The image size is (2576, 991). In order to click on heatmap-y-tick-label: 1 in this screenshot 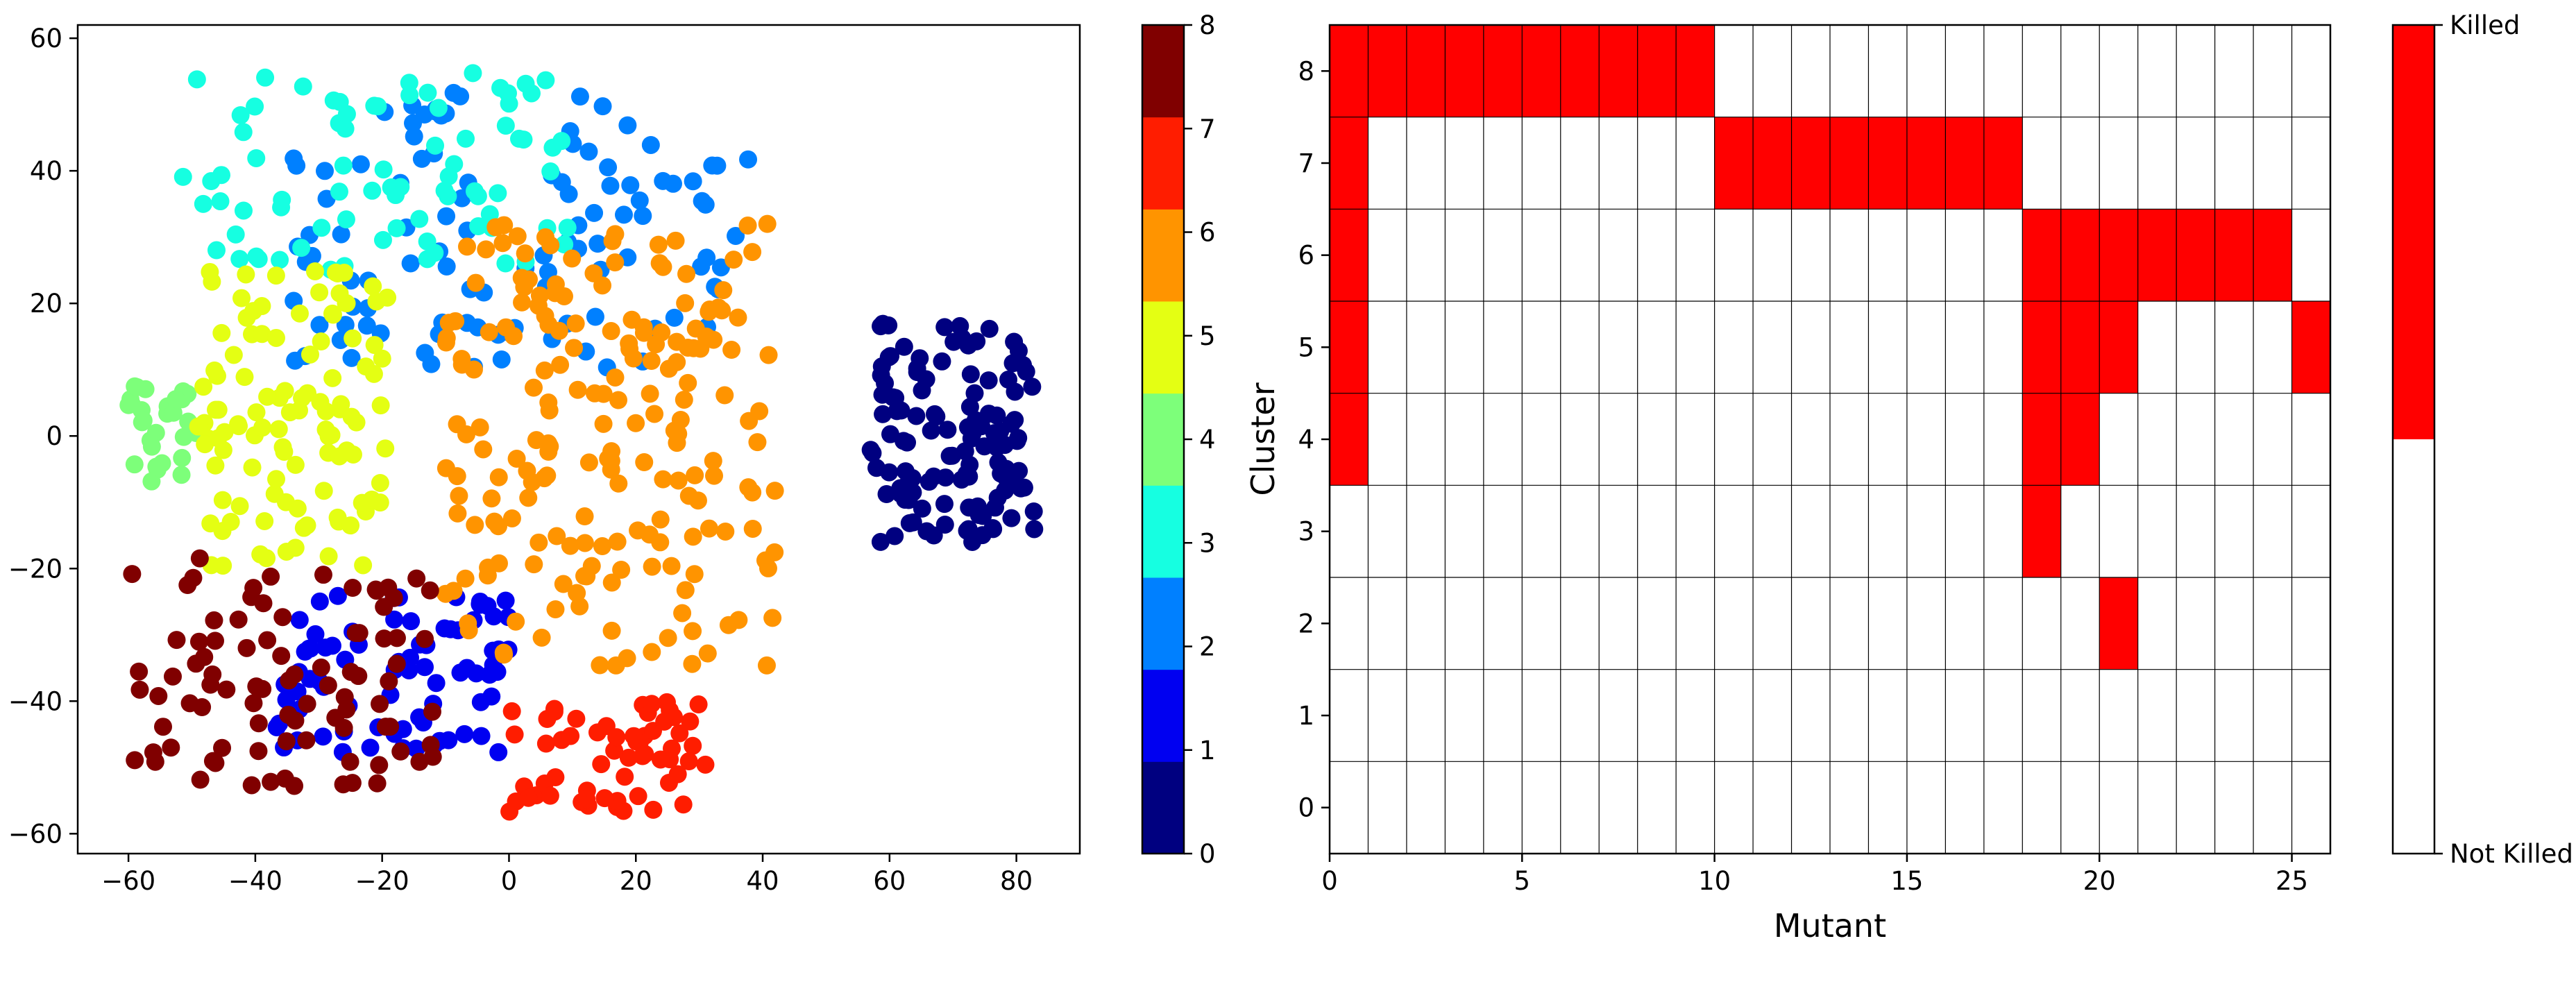, I will do `click(1306, 716)`.